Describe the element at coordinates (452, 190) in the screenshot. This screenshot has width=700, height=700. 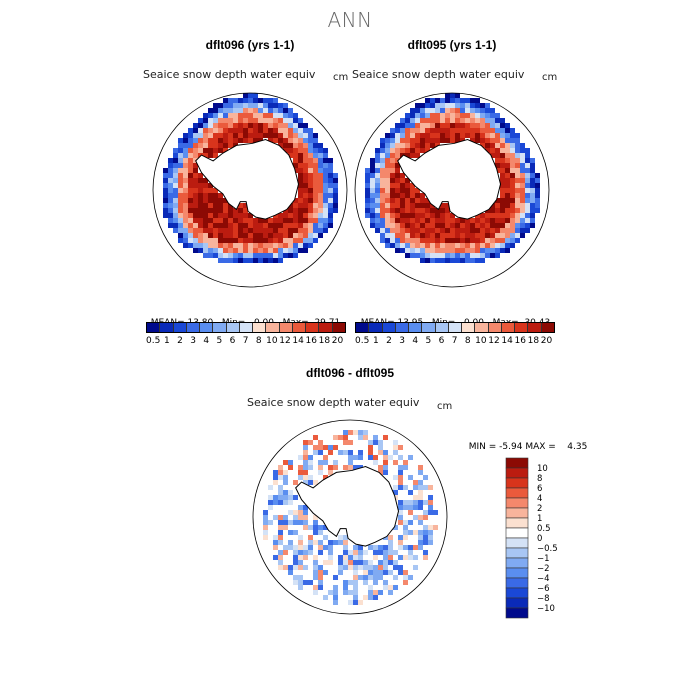
I see `panel2-map` at that location.